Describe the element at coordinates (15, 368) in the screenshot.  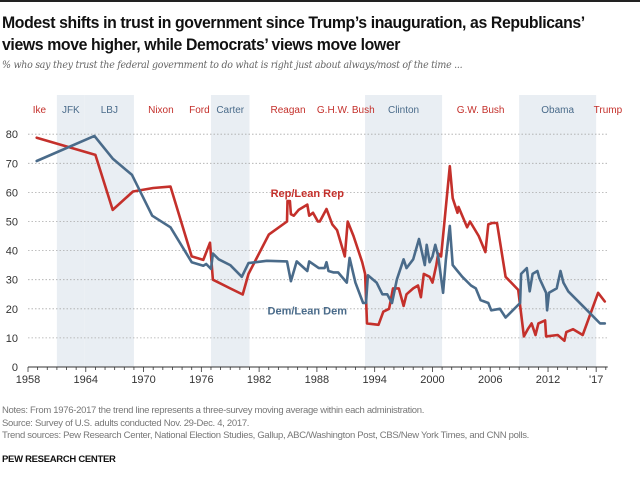
I see `y-tick-label: 0` at that location.